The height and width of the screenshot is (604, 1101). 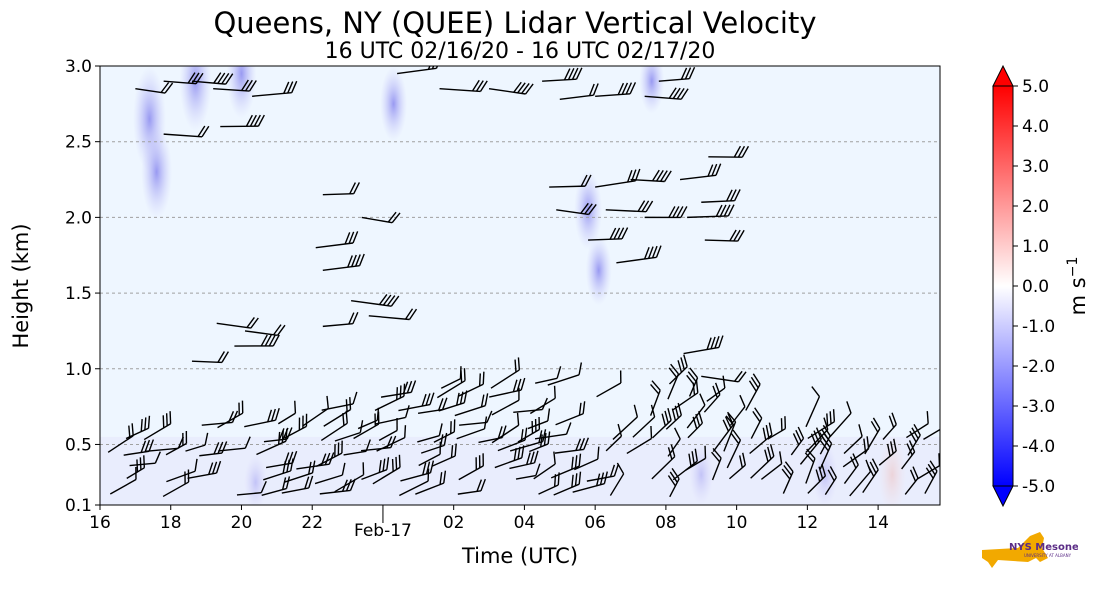 I want to click on x-tick-label-3: 22, so click(x=312, y=523).